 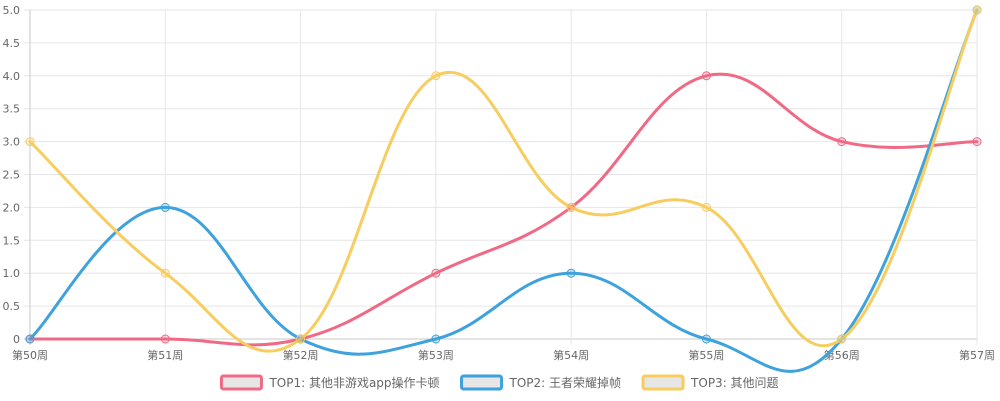 I want to click on legend: TOP1: 其他非游戏app操作卡顿 TOP2: 王者荣耀掉帧 TOP3: 其他问题, so click(x=499, y=382).